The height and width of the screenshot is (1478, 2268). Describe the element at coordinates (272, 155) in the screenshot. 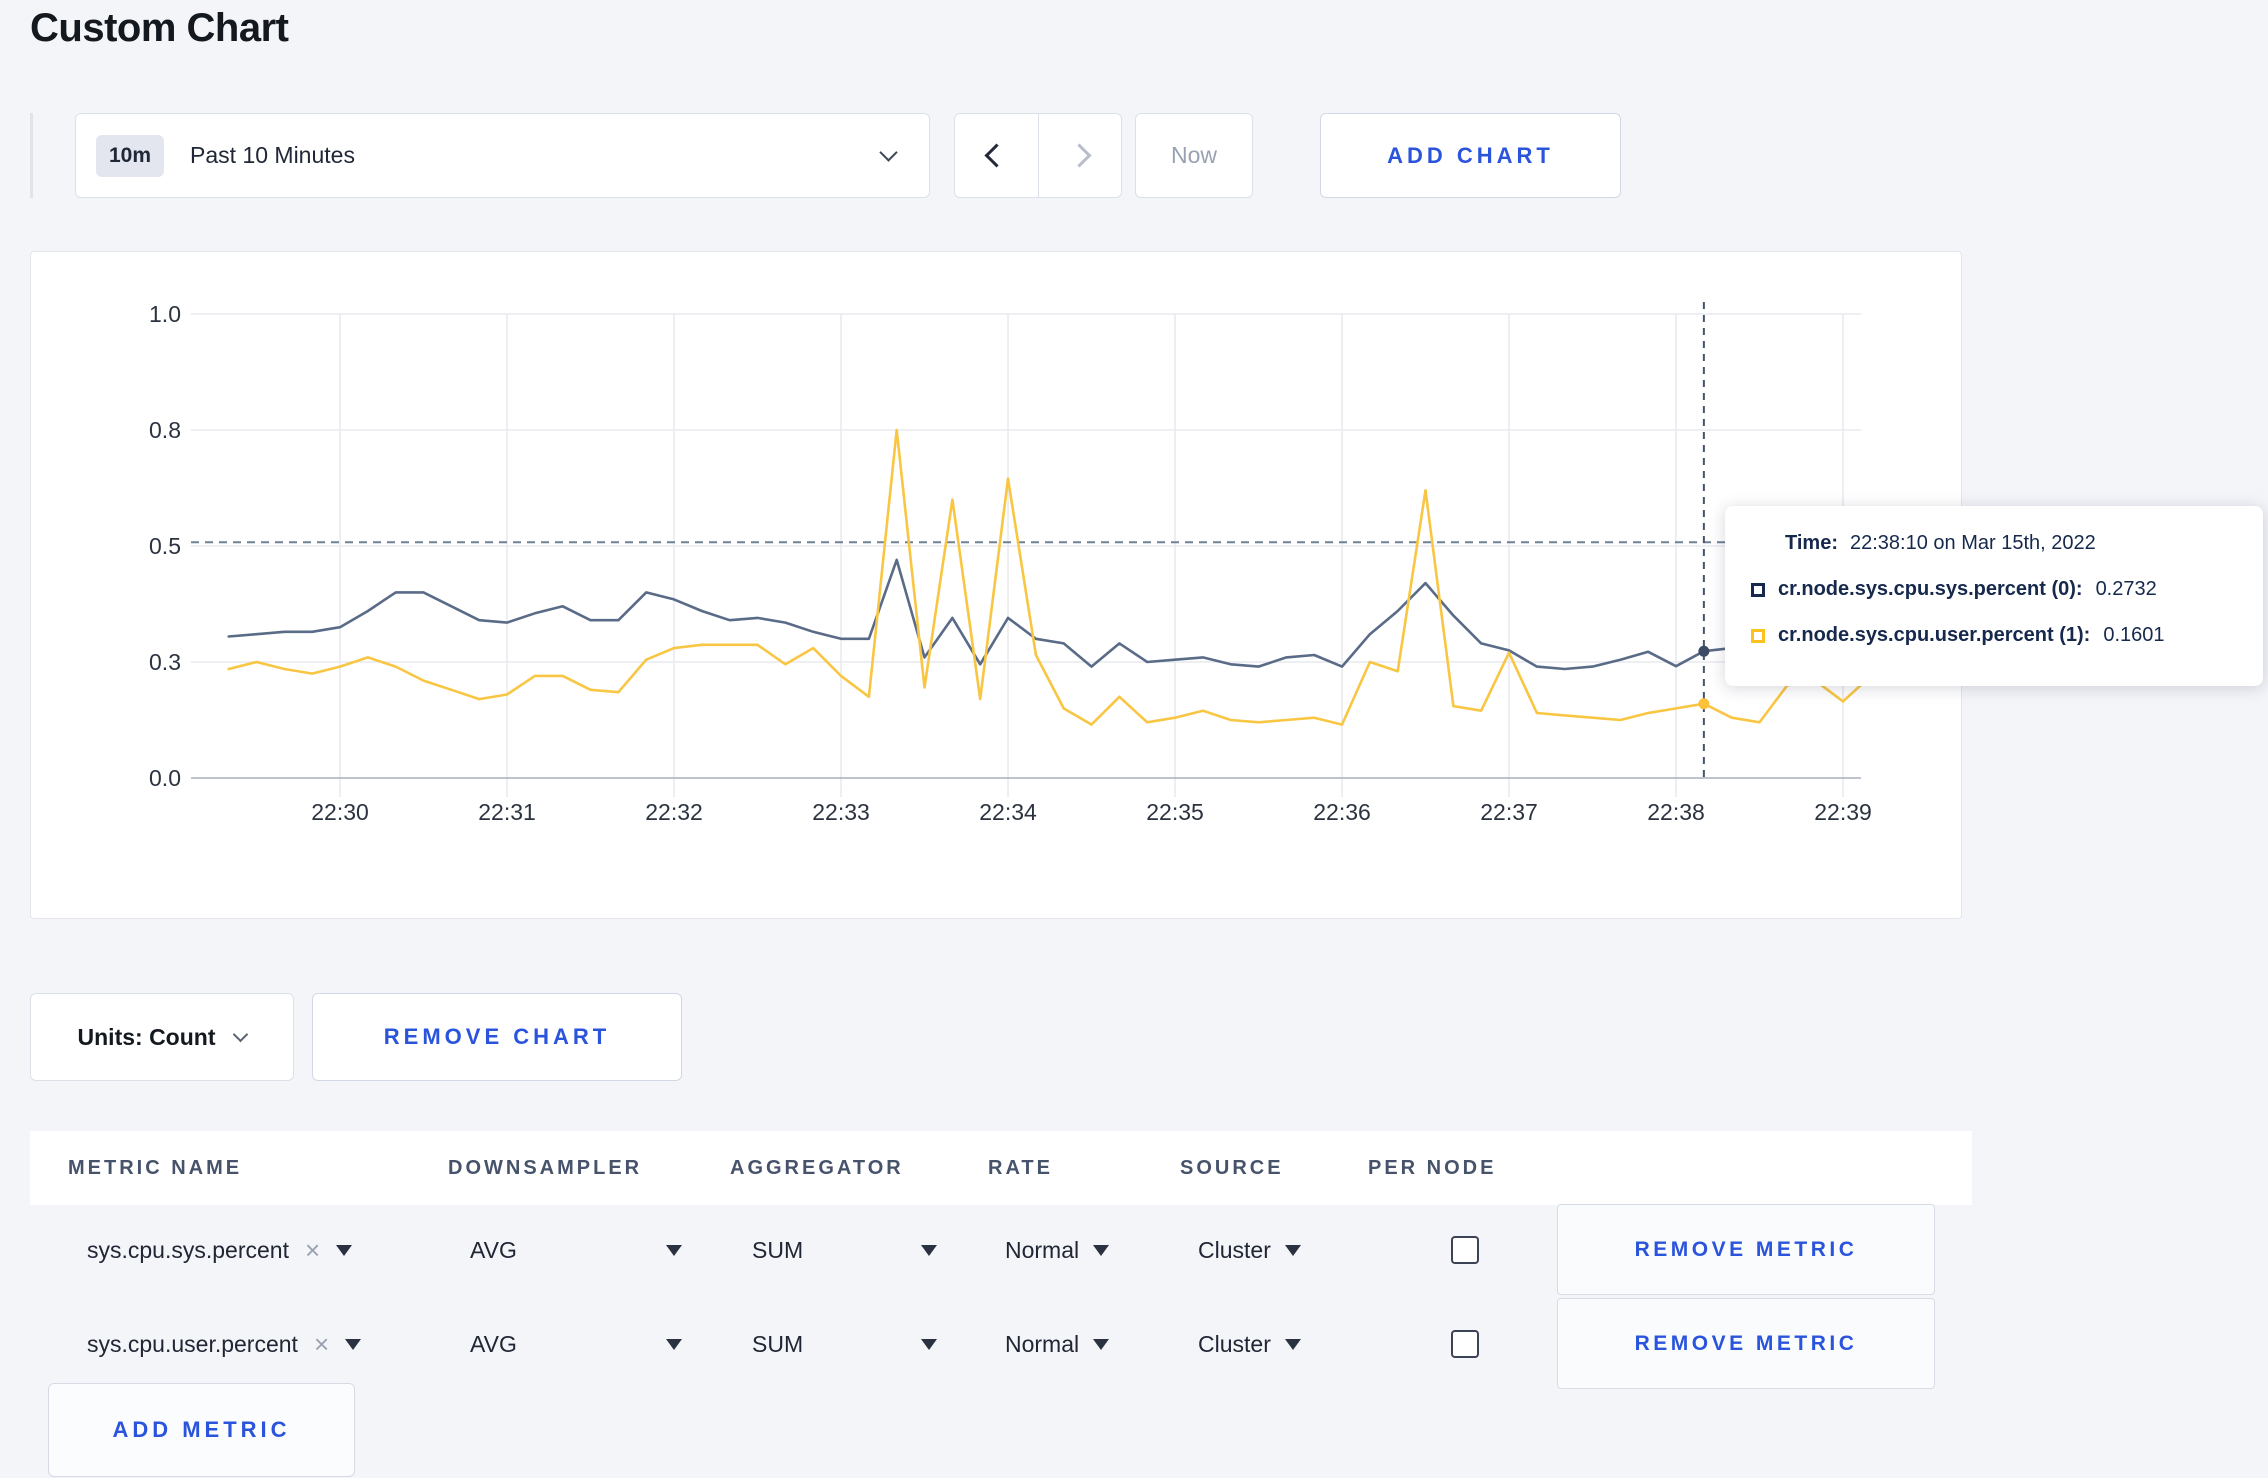

I see `time-window-label: Past 10 Minutes` at that location.